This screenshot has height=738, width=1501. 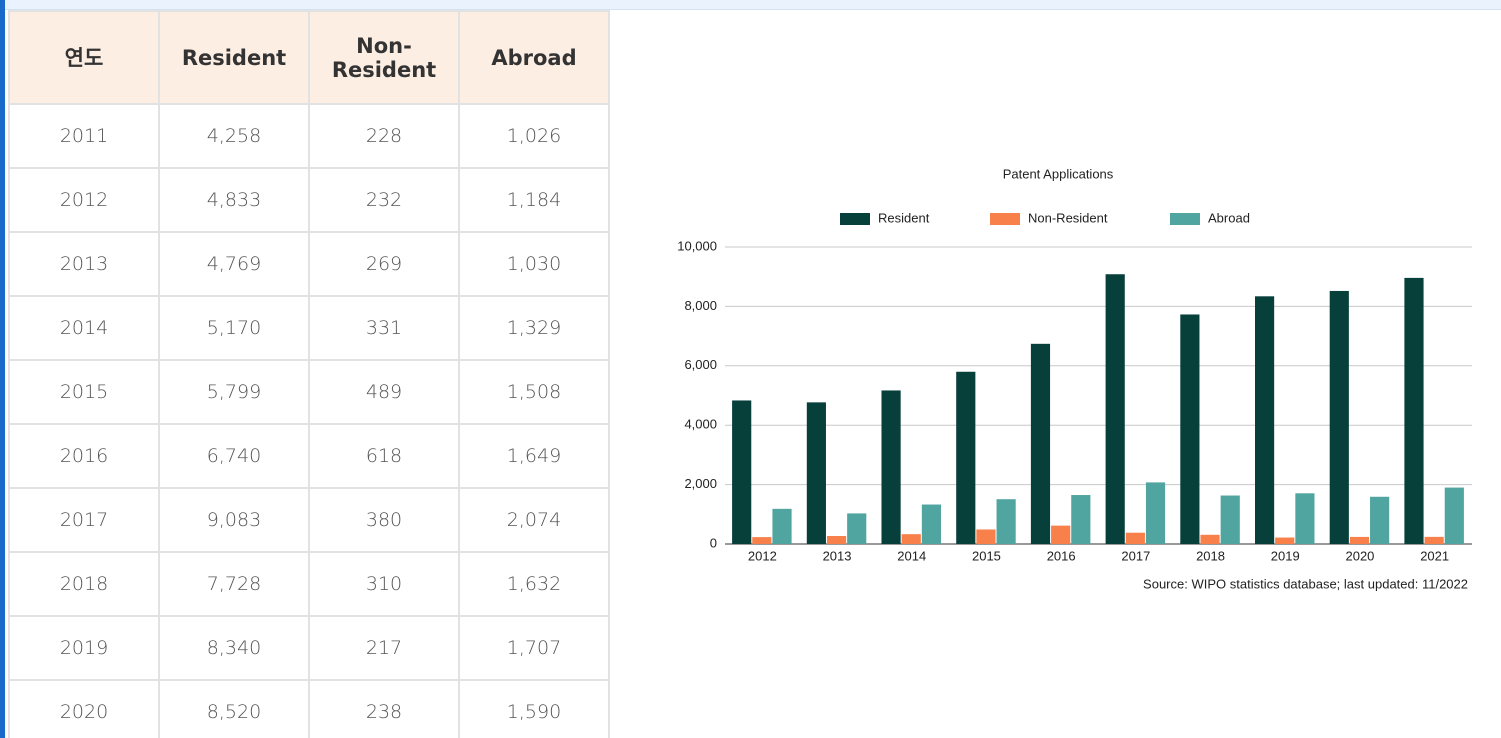 I want to click on table-cell: 310, so click(x=384, y=584).